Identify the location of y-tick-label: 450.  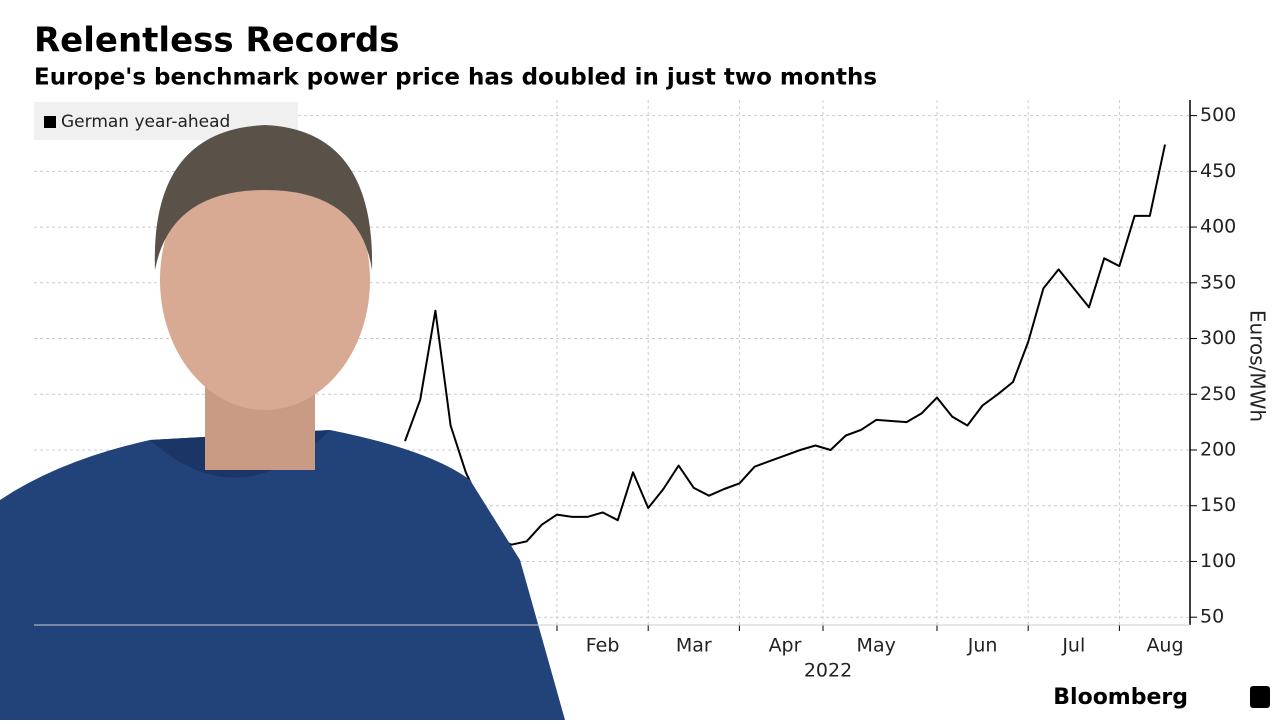
(1218, 171).